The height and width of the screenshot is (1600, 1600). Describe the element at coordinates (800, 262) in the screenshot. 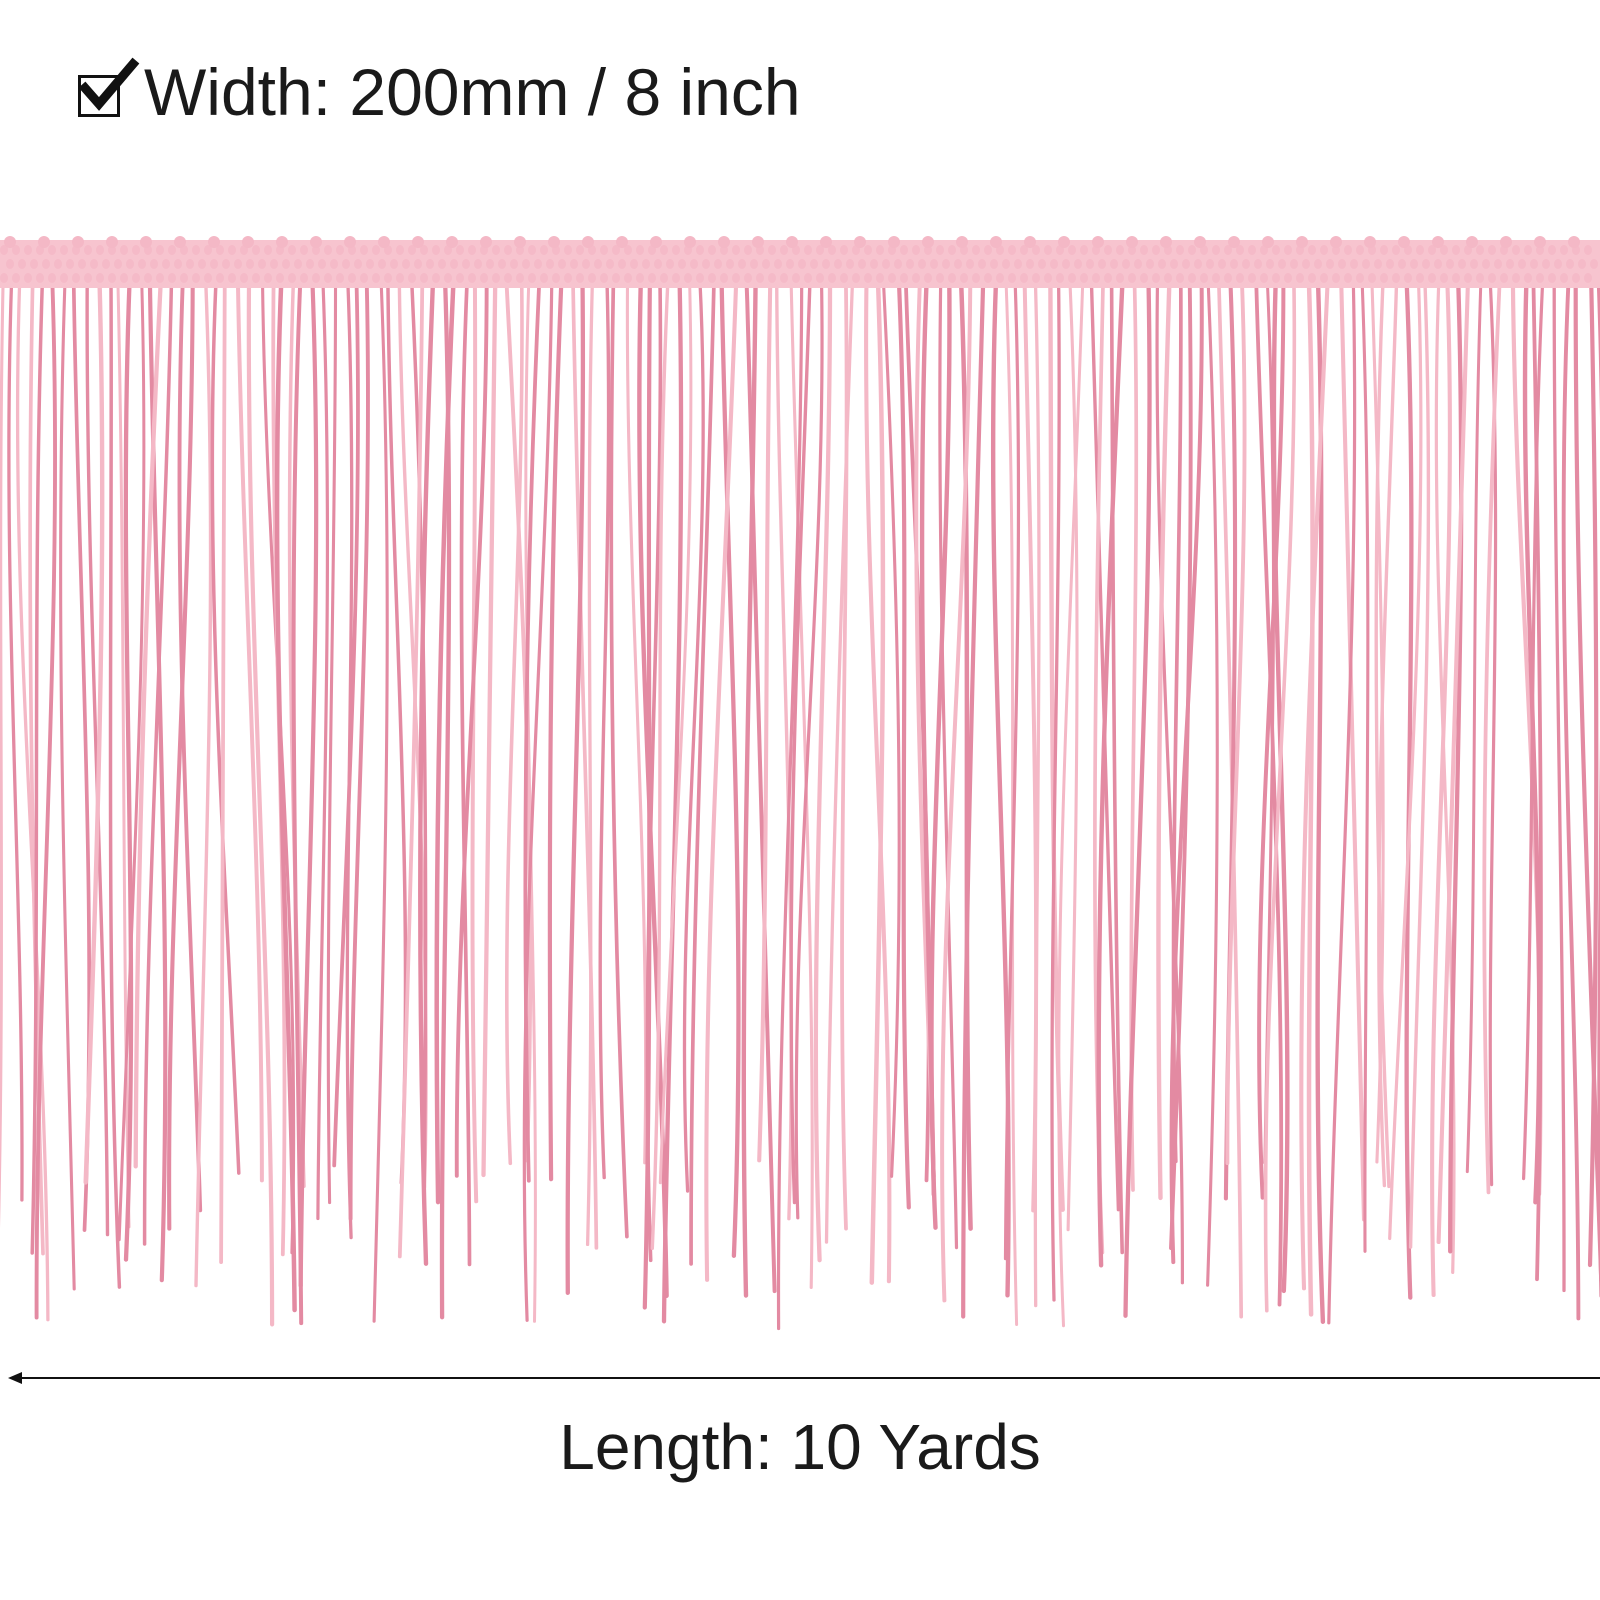

I see `fringe-band` at that location.